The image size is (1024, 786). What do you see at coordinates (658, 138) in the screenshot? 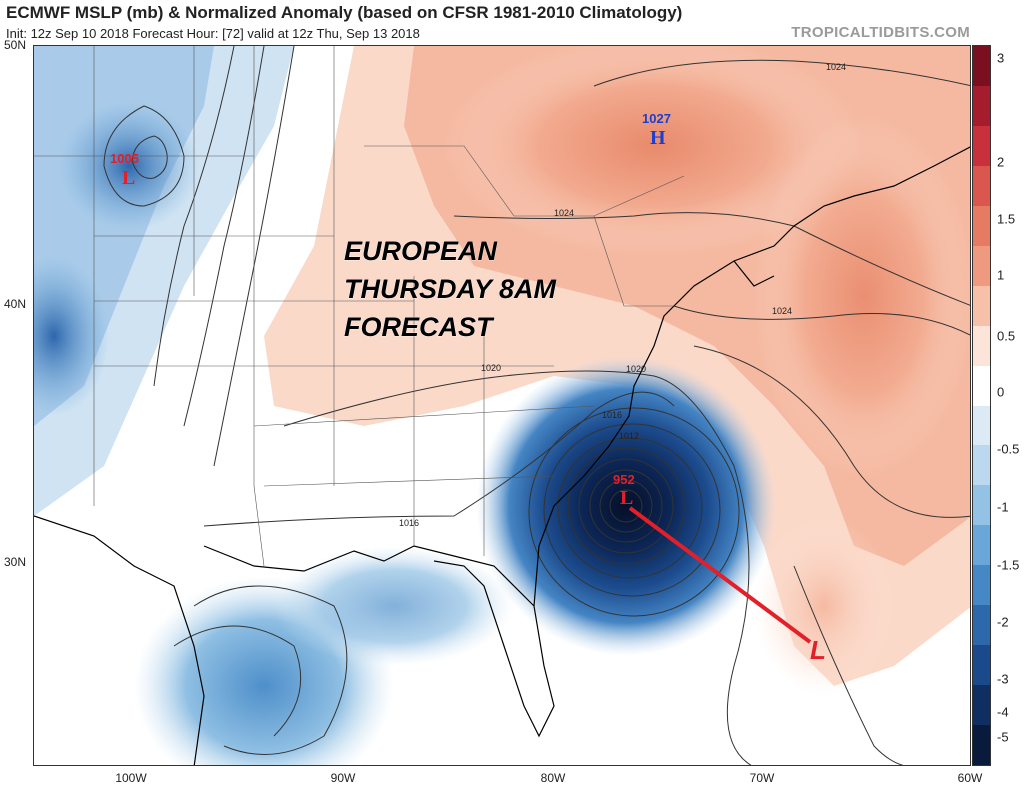
I see `high-pressure-letter: H` at bounding box center [658, 138].